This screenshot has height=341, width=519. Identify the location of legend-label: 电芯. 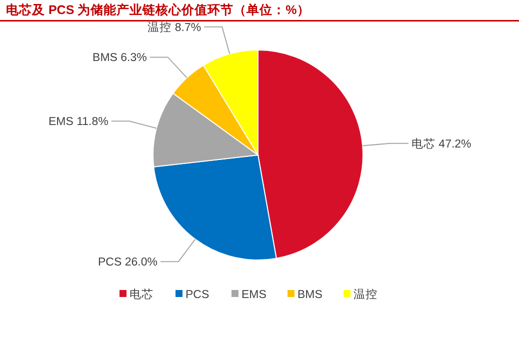
(142, 294).